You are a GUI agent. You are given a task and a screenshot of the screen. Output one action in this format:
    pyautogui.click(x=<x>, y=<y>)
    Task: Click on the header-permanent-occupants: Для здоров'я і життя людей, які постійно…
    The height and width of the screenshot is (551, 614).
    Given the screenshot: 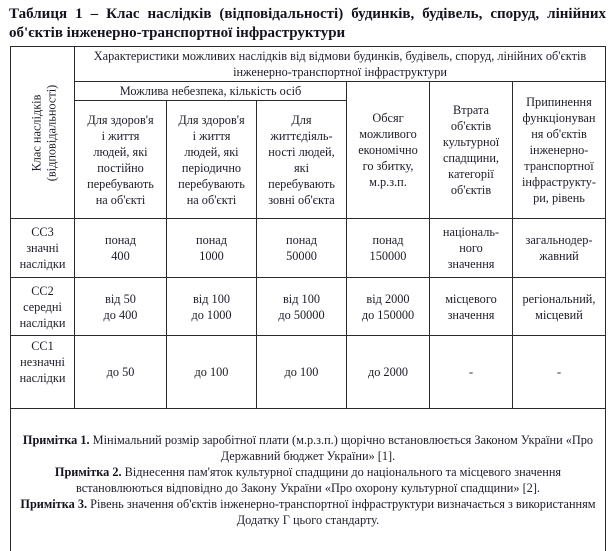 What is the action you would take?
    pyautogui.click(x=120, y=159)
    